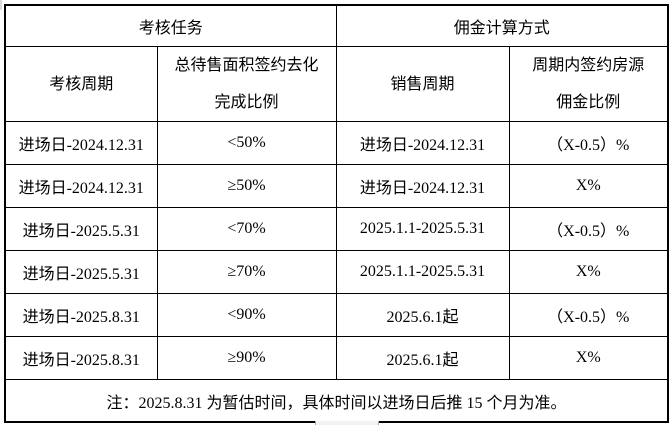 The width and height of the screenshot is (672, 425). What do you see at coordinates (502, 25) in the screenshot?
I see `group-header-commission-method: 佣金计算方式` at bounding box center [502, 25].